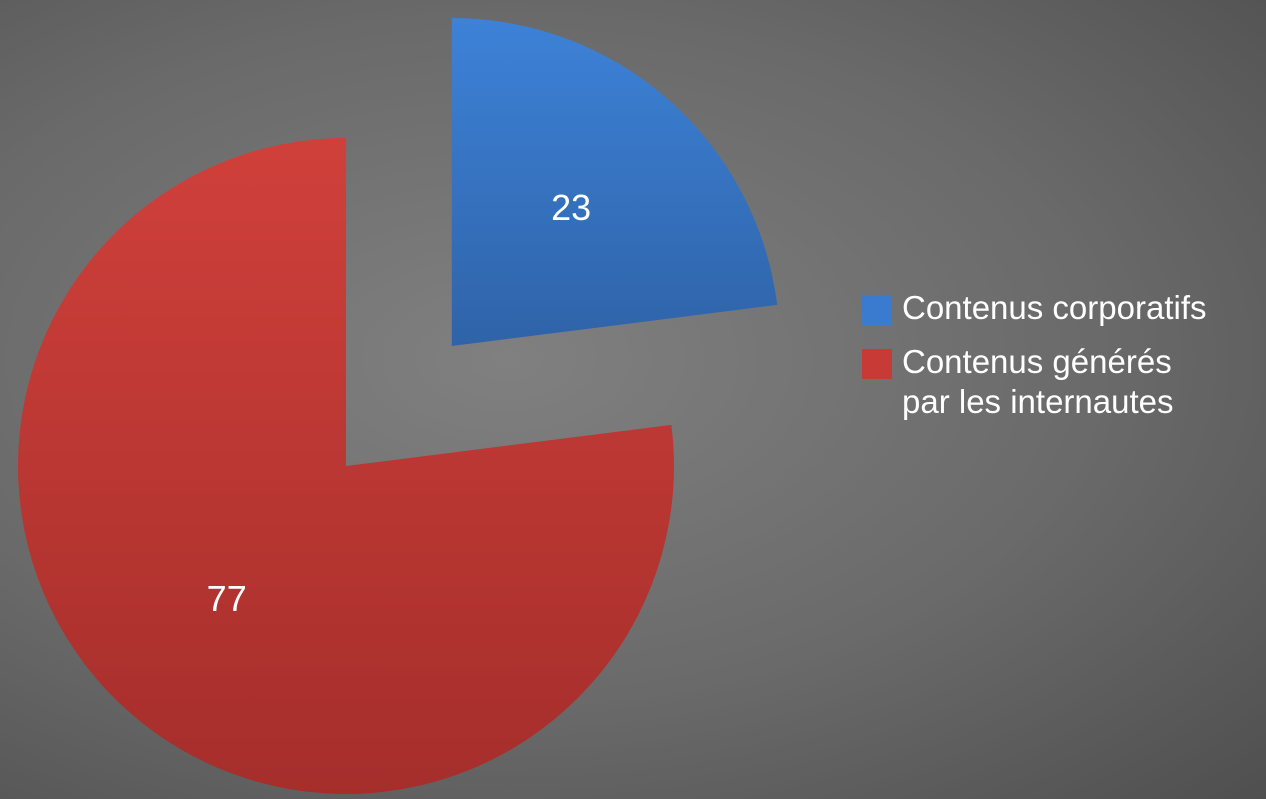 This screenshot has width=1266, height=799. Describe the element at coordinates (1038, 381) in the screenshot. I see `legend-label: Contenus générés par les internautes` at that location.